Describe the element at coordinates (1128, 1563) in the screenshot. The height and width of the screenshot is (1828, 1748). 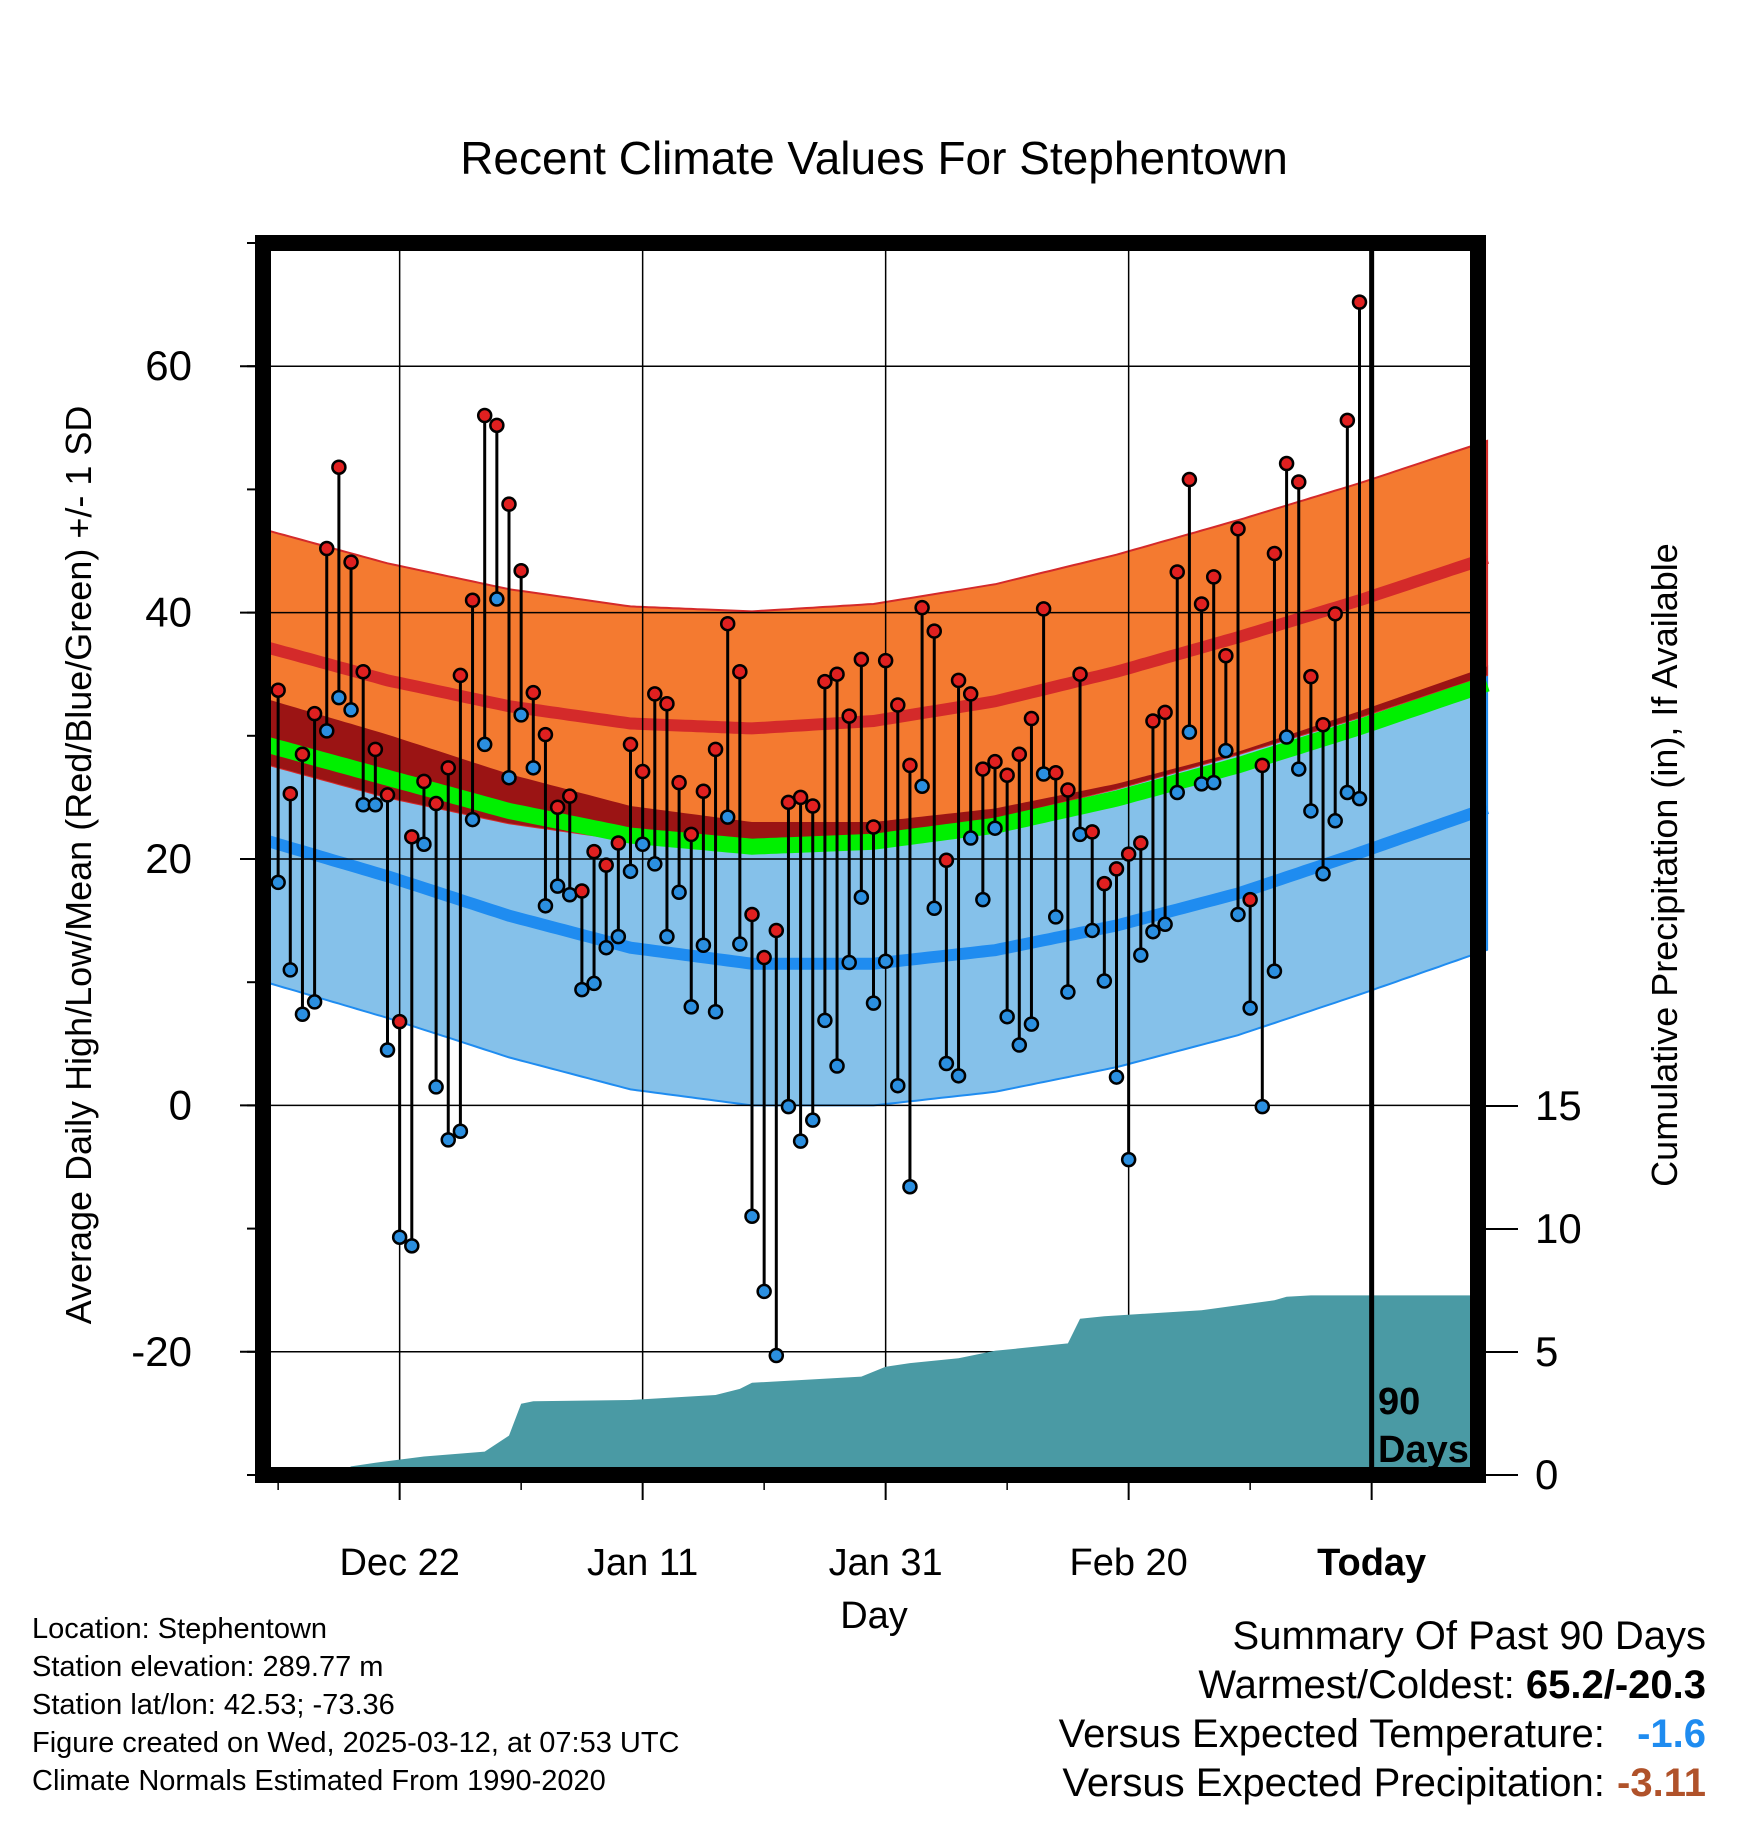
I see `x-tick-label: Feb 20` at that location.